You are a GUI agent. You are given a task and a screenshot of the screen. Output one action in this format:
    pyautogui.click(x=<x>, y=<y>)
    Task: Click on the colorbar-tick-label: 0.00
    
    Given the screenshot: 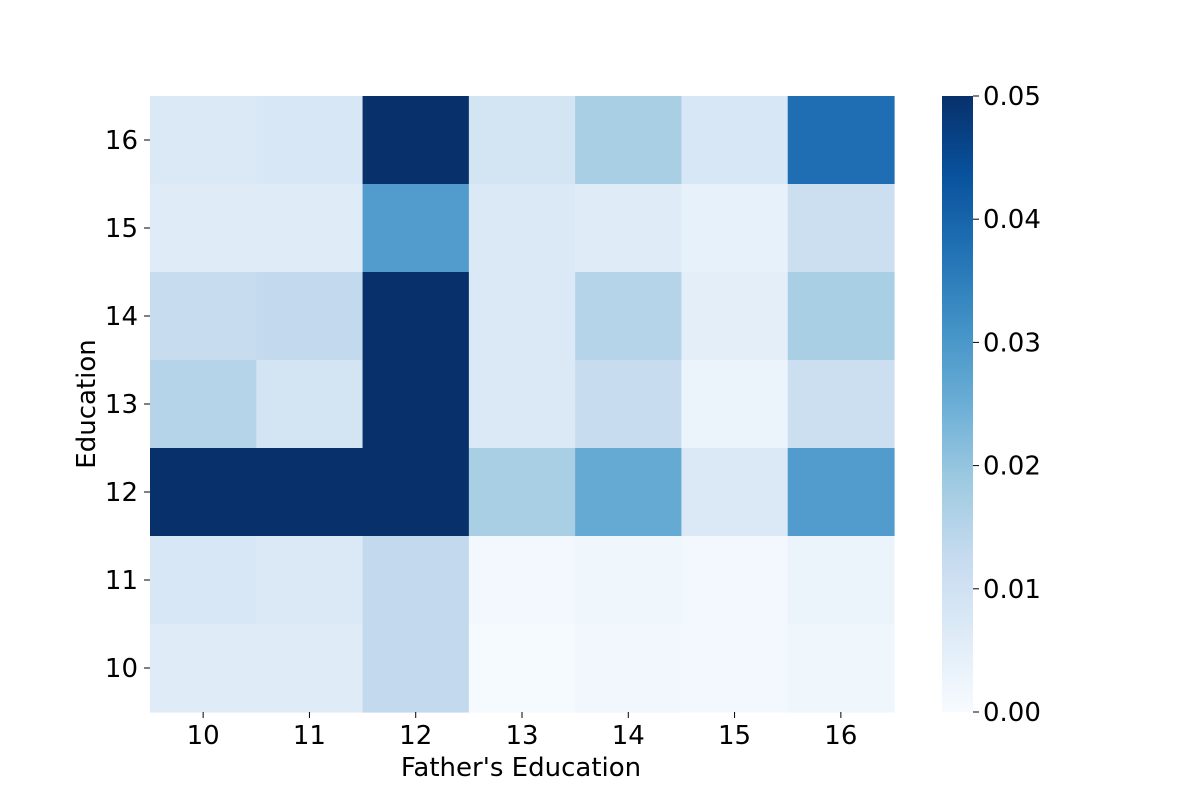 What is the action you would take?
    pyautogui.click(x=1012, y=713)
    